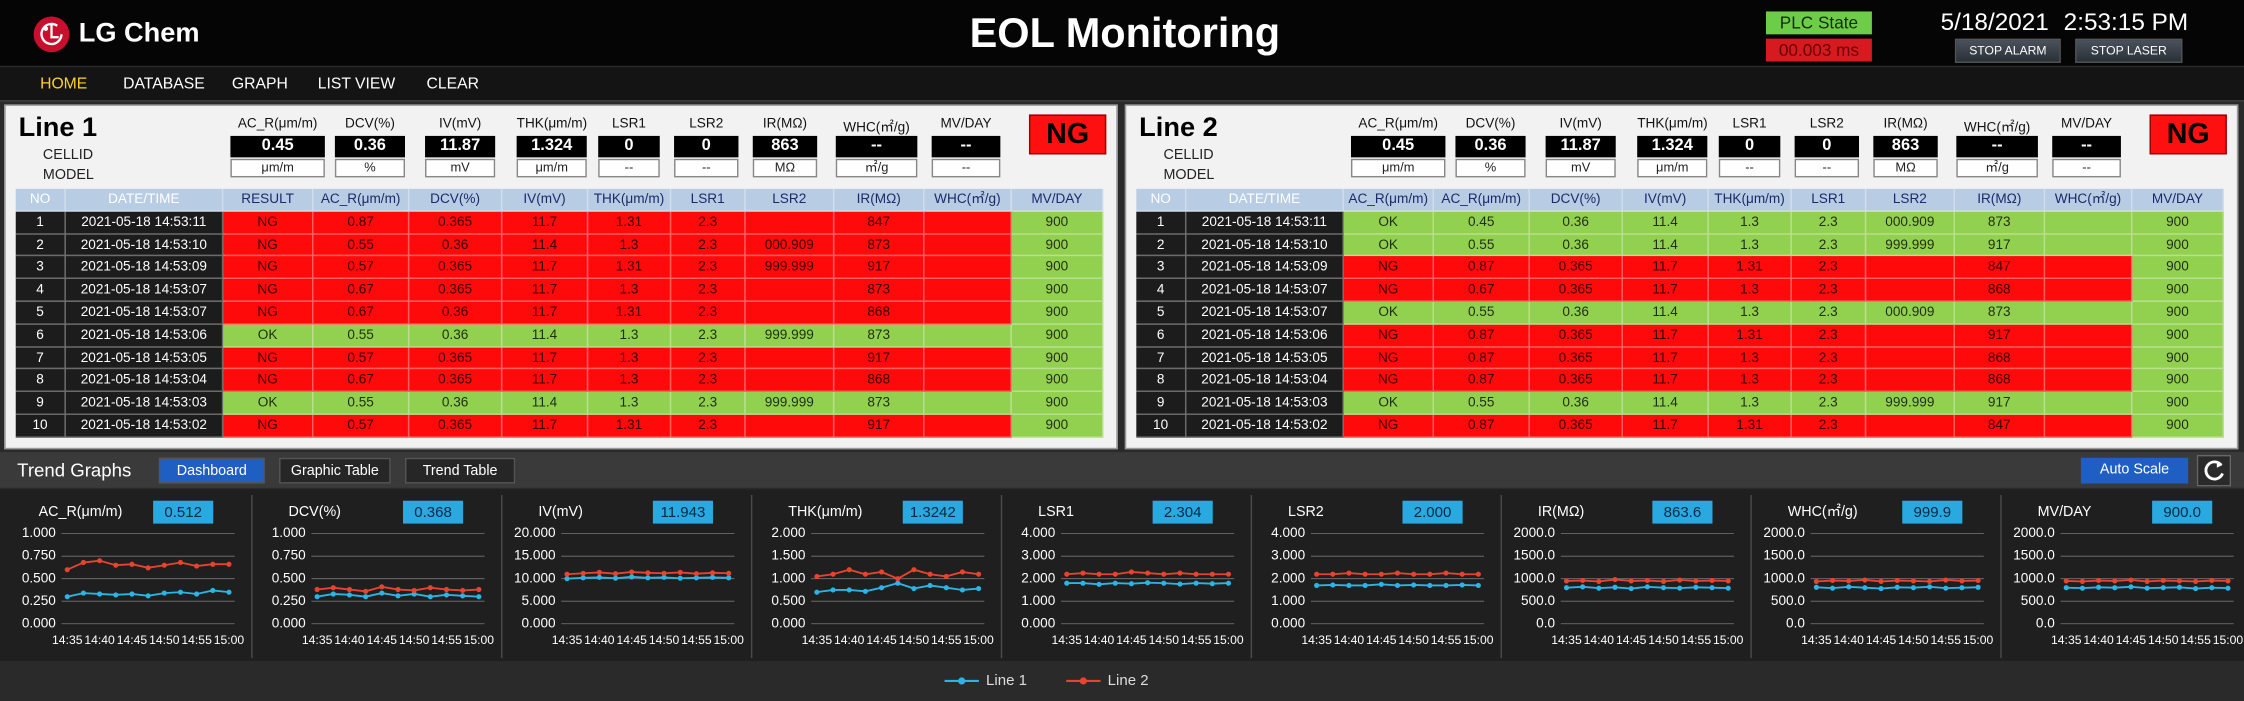 The image size is (2244, 701). What do you see at coordinates (452, 84) in the screenshot?
I see `nav-item: CLEAR` at bounding box center [452, 84].